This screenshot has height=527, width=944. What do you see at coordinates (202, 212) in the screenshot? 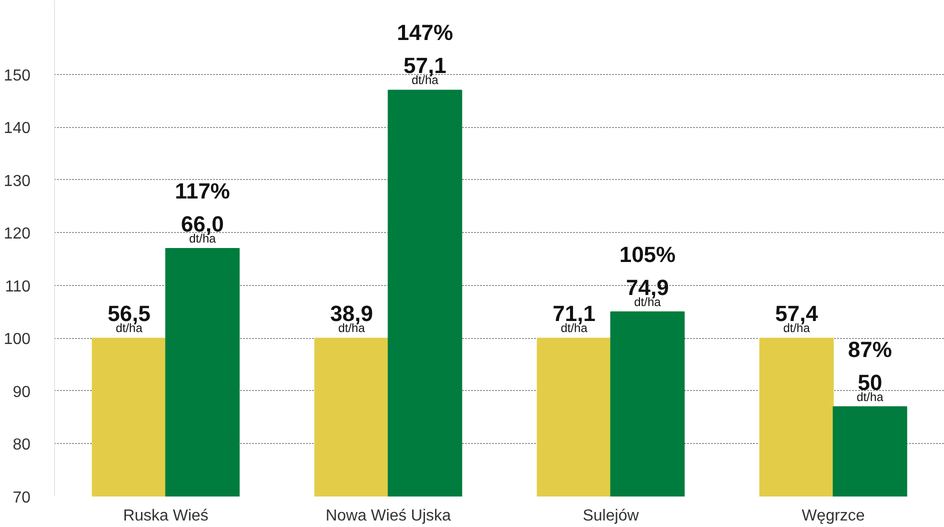
I see `data-label: 117% 66,0 dt/ha` at bounding box center [202, 212].